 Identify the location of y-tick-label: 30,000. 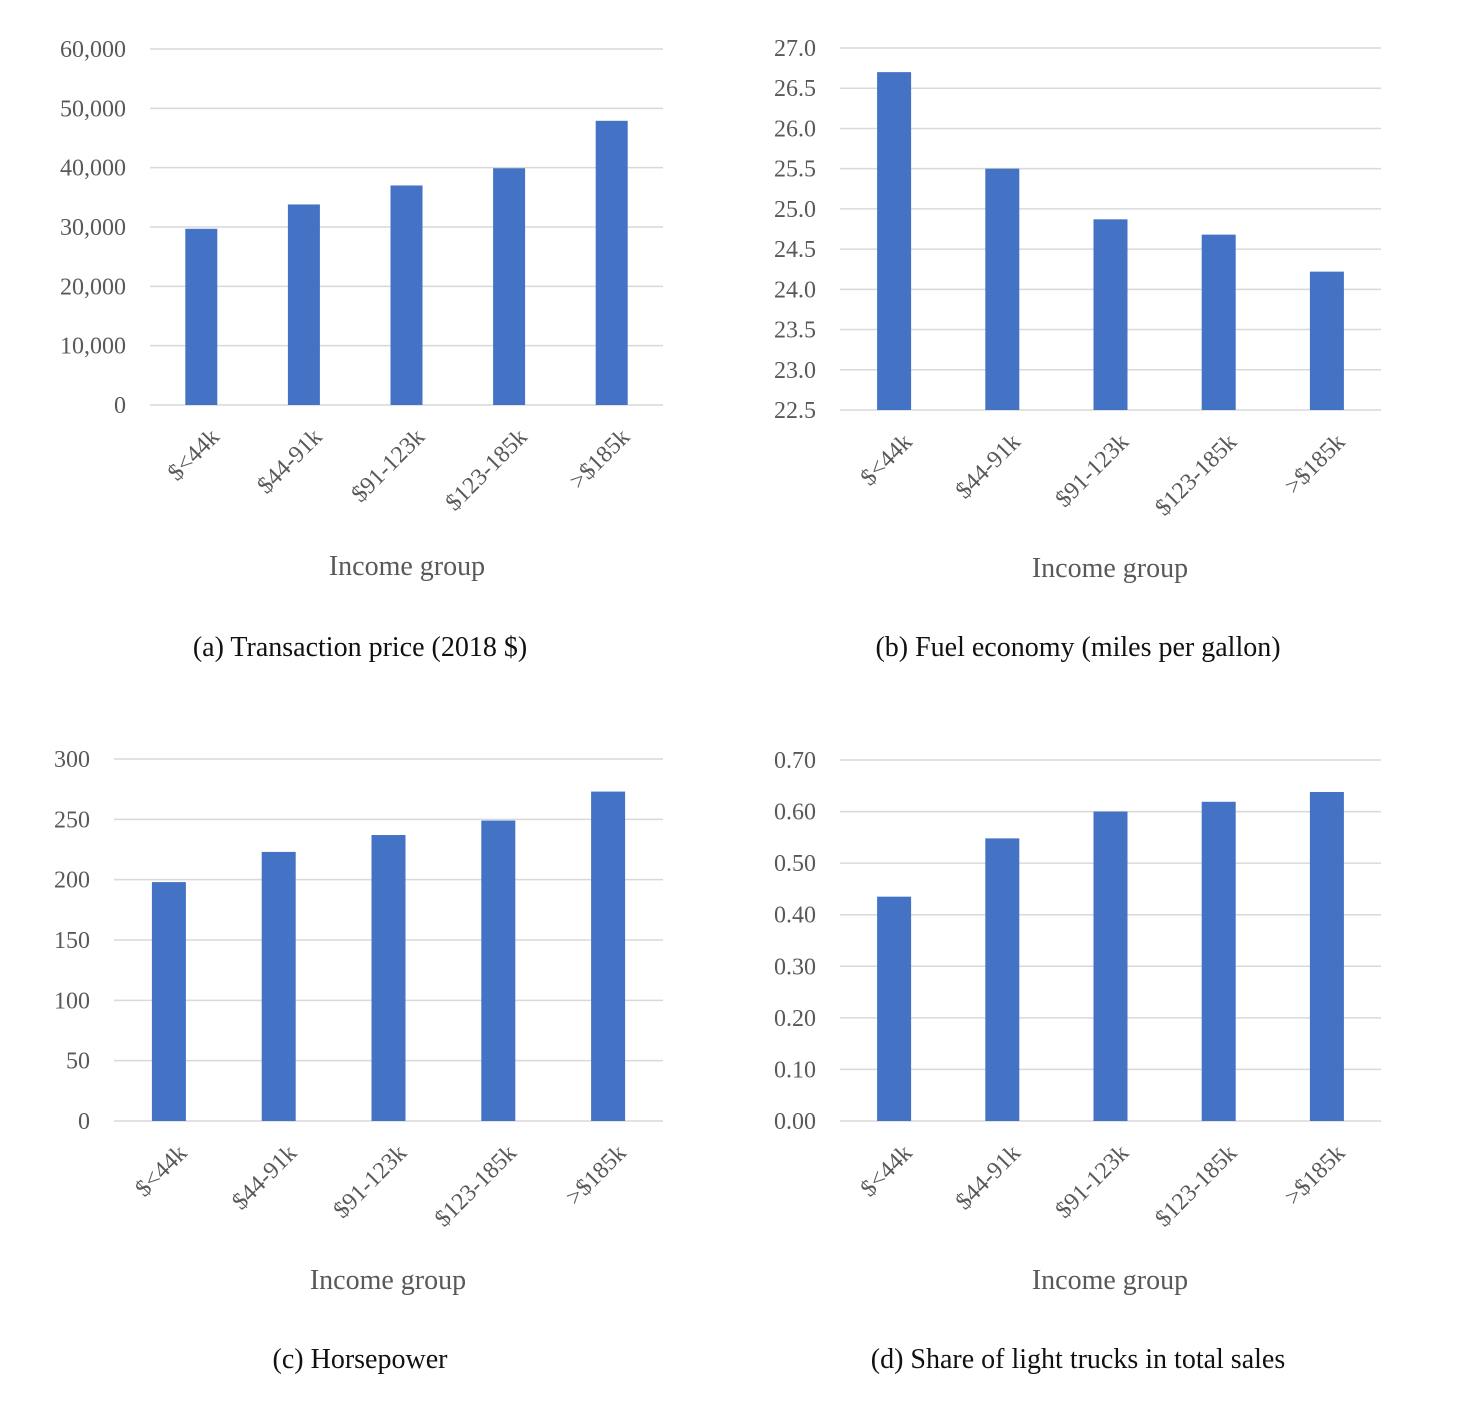
(93, 228).